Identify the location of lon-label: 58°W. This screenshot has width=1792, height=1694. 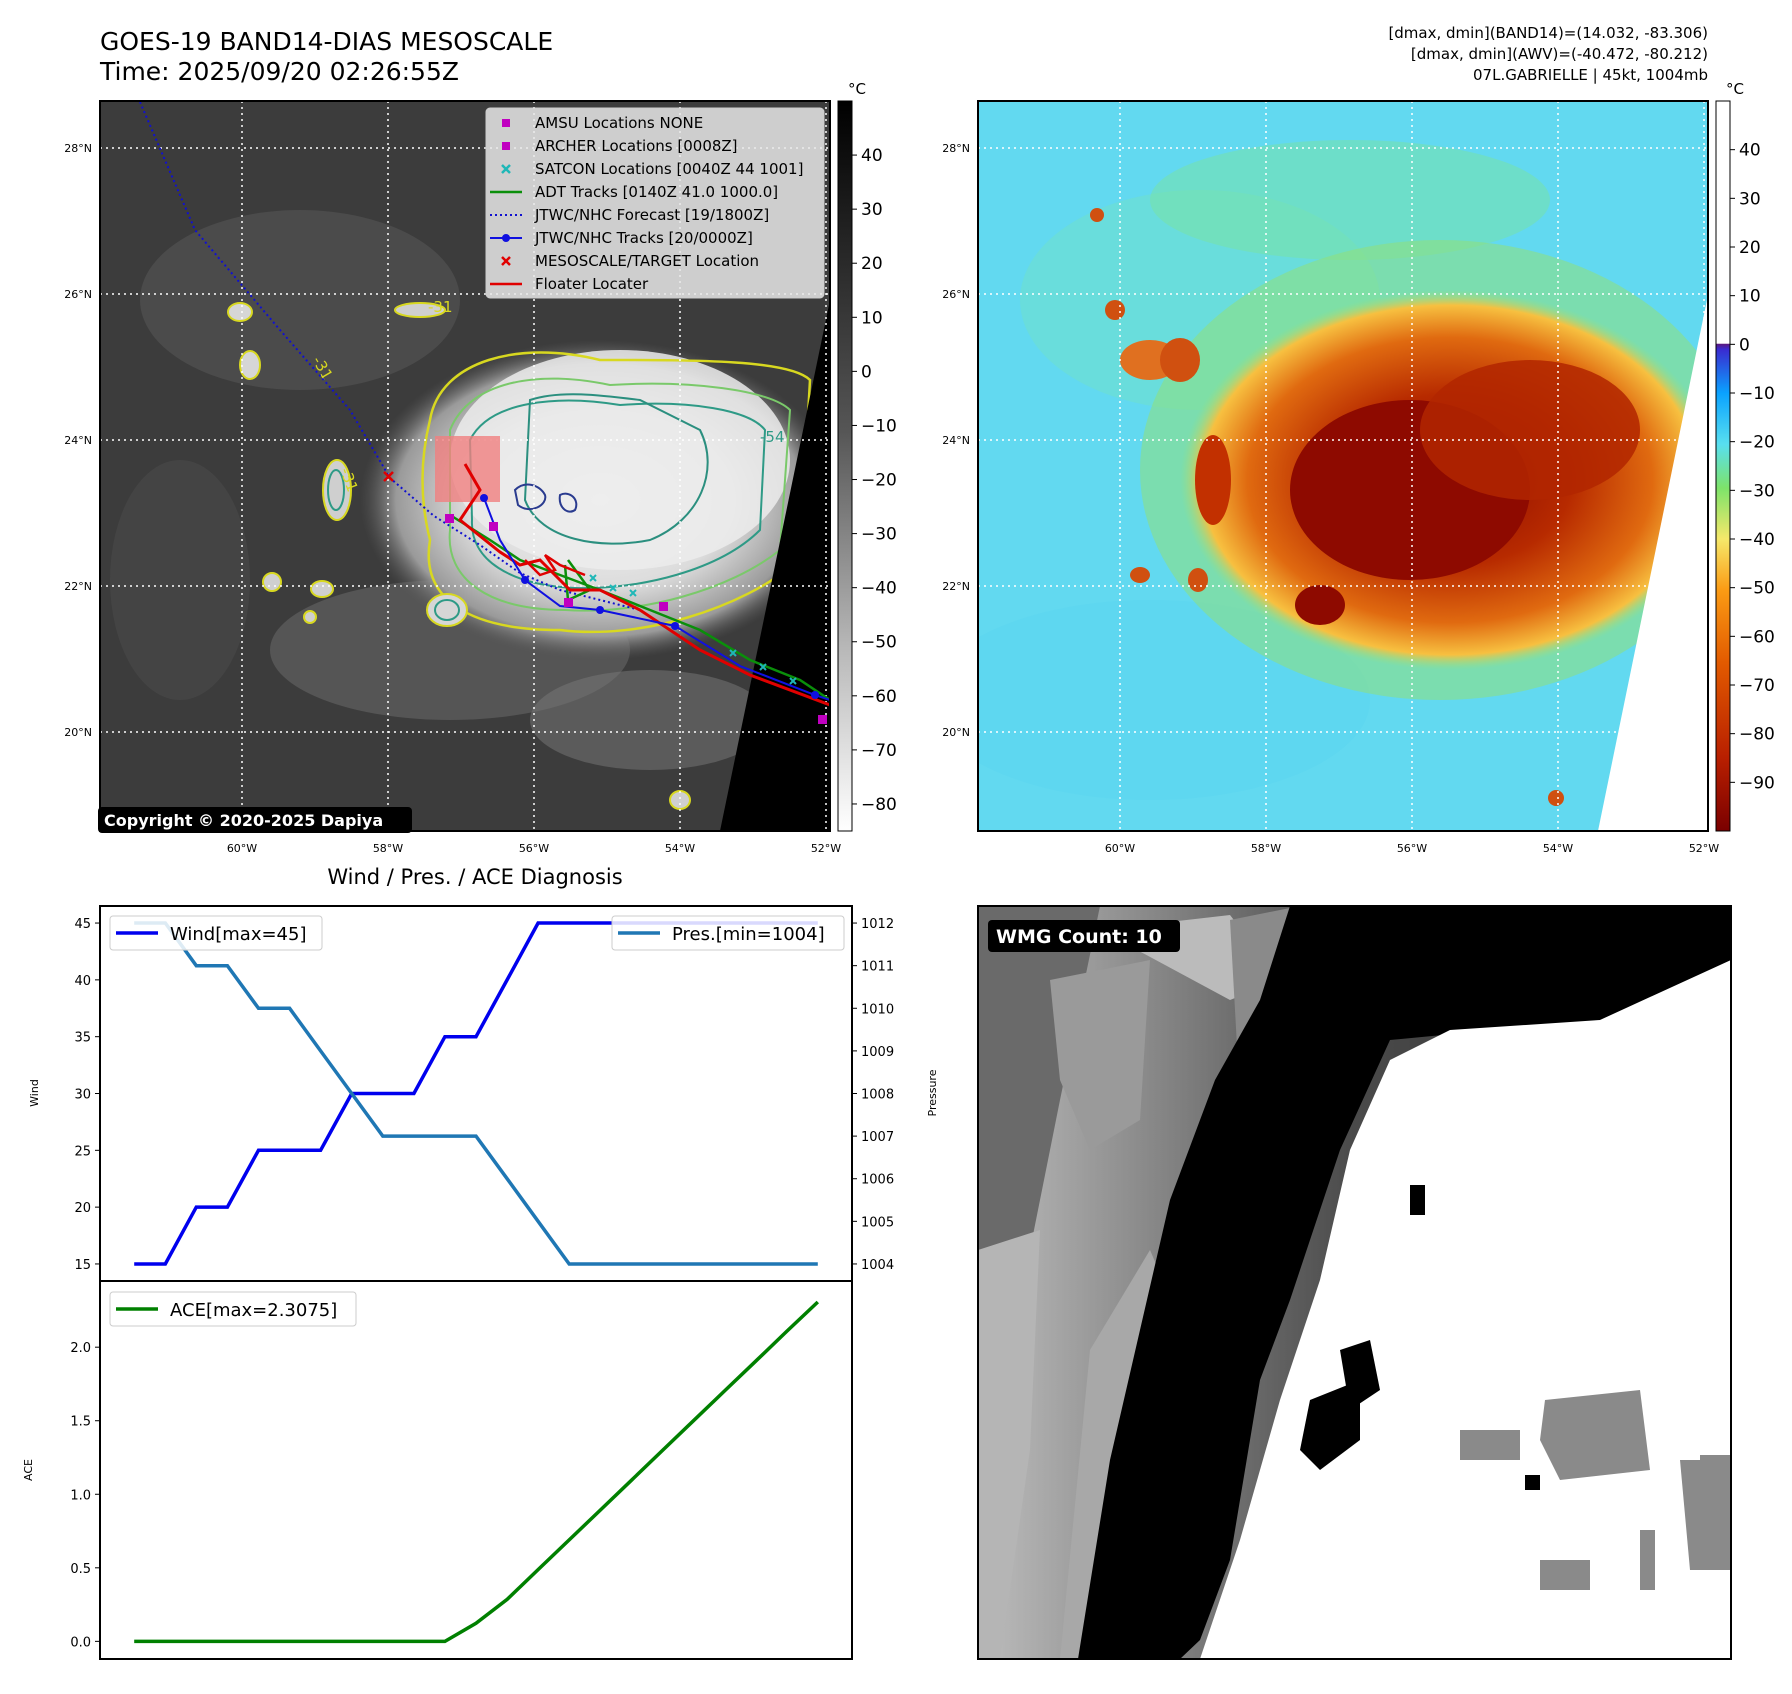
(388, 848).